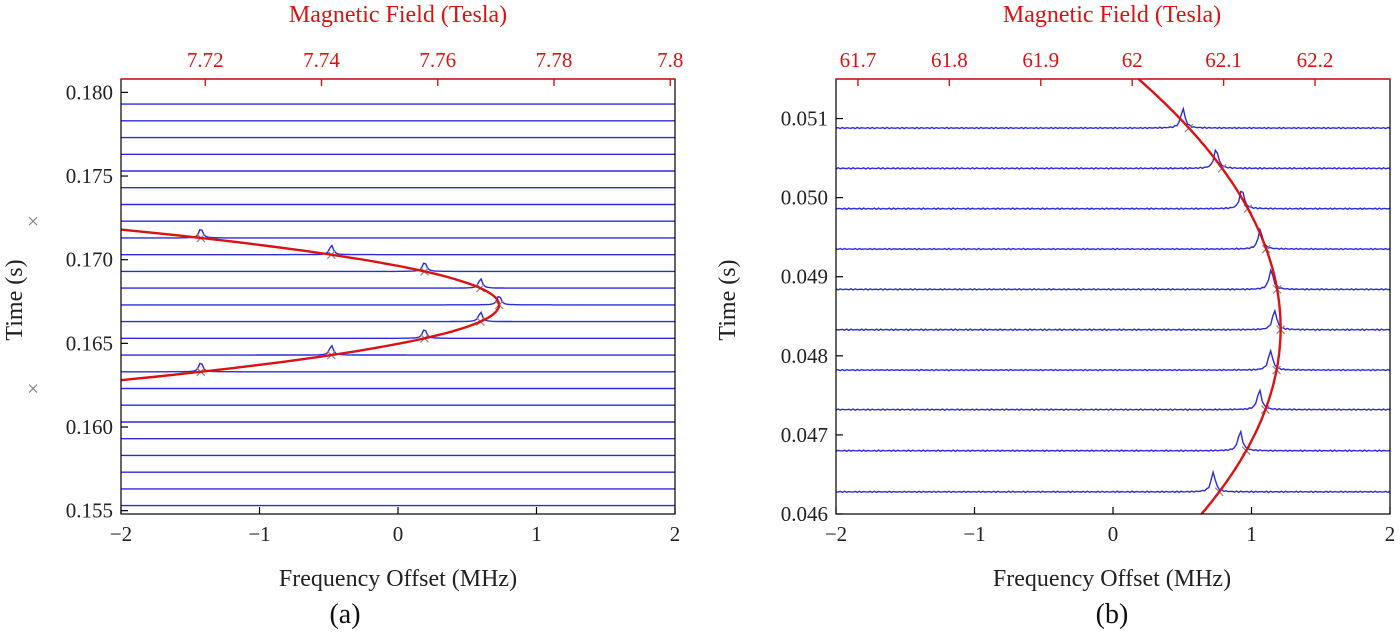  Describe the element at coordinates (89, 511) in the screenshot. I see `y-tick-label: 0.155` at that location.